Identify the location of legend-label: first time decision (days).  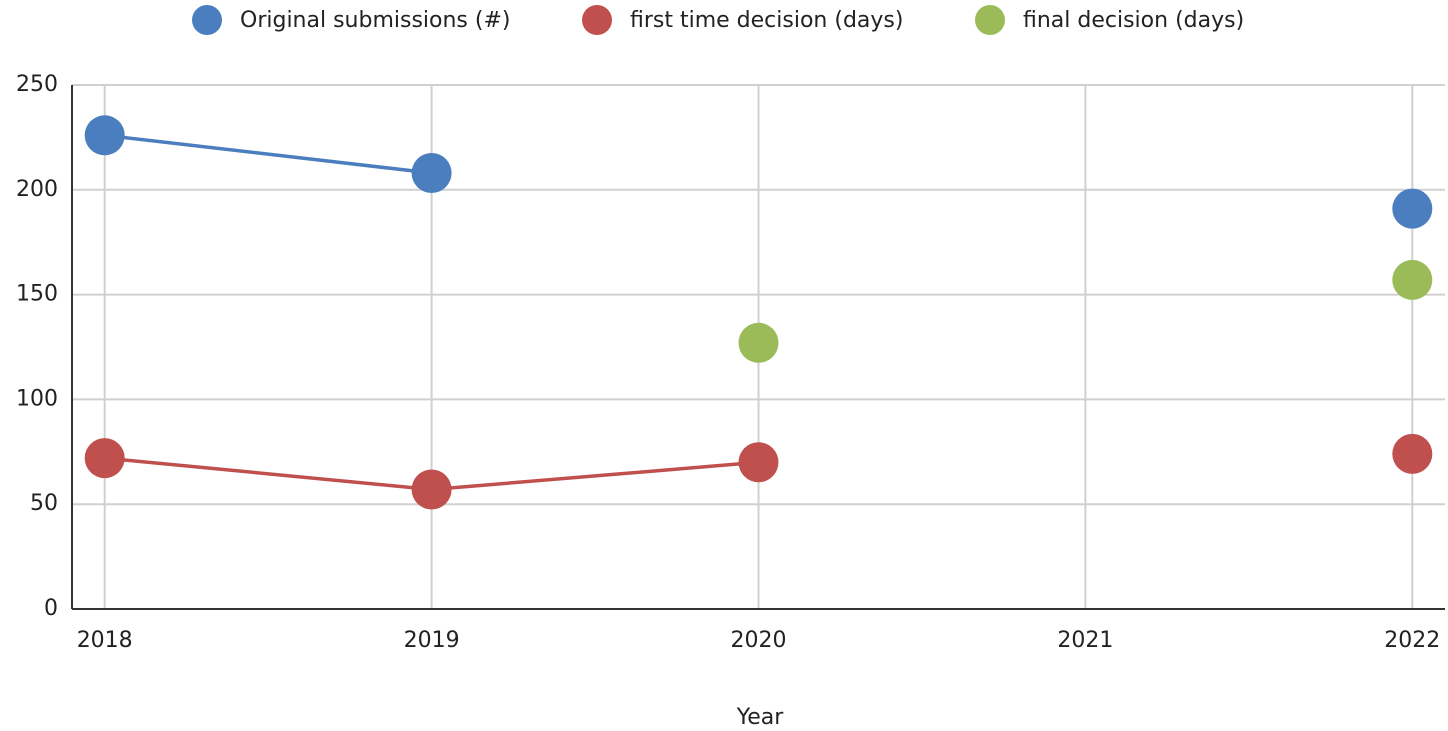
(766, 20).